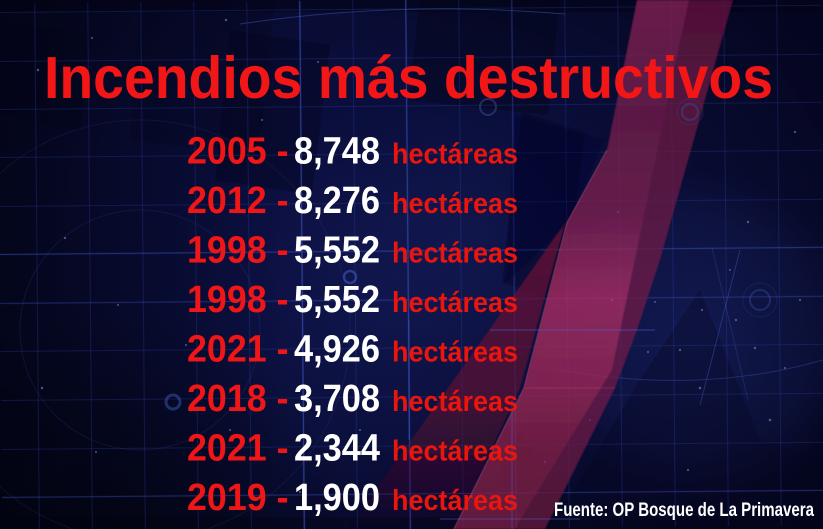 This screenshot has width=823, height=529. Describe the element at coordinates (408, 77) in the screenshot. I see `svg-text: Incendios más destructivos` at that location.